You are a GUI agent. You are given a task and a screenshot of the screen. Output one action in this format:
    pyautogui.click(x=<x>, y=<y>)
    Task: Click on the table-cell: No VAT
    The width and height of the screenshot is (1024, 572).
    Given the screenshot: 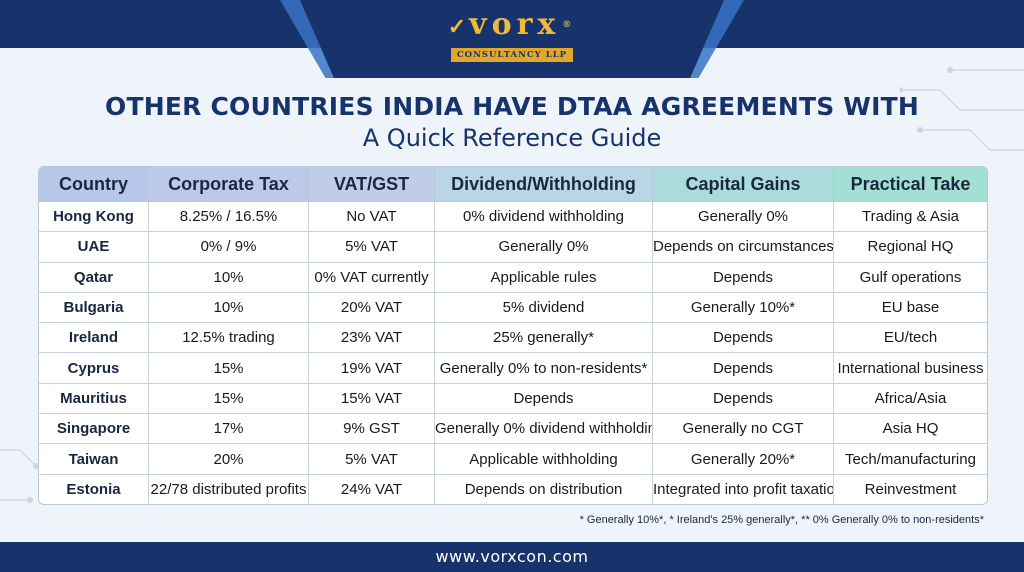 What is the action you would take?
    pyautogui.click(x=372, y=217)
    